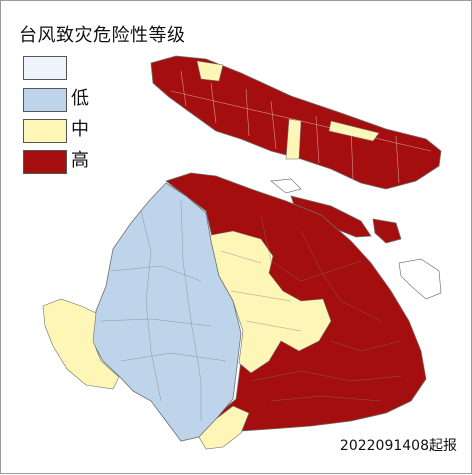  Describe the element at coordinates (45, 131) in the screenshot. I see `legend-swatch-mid` at that location.